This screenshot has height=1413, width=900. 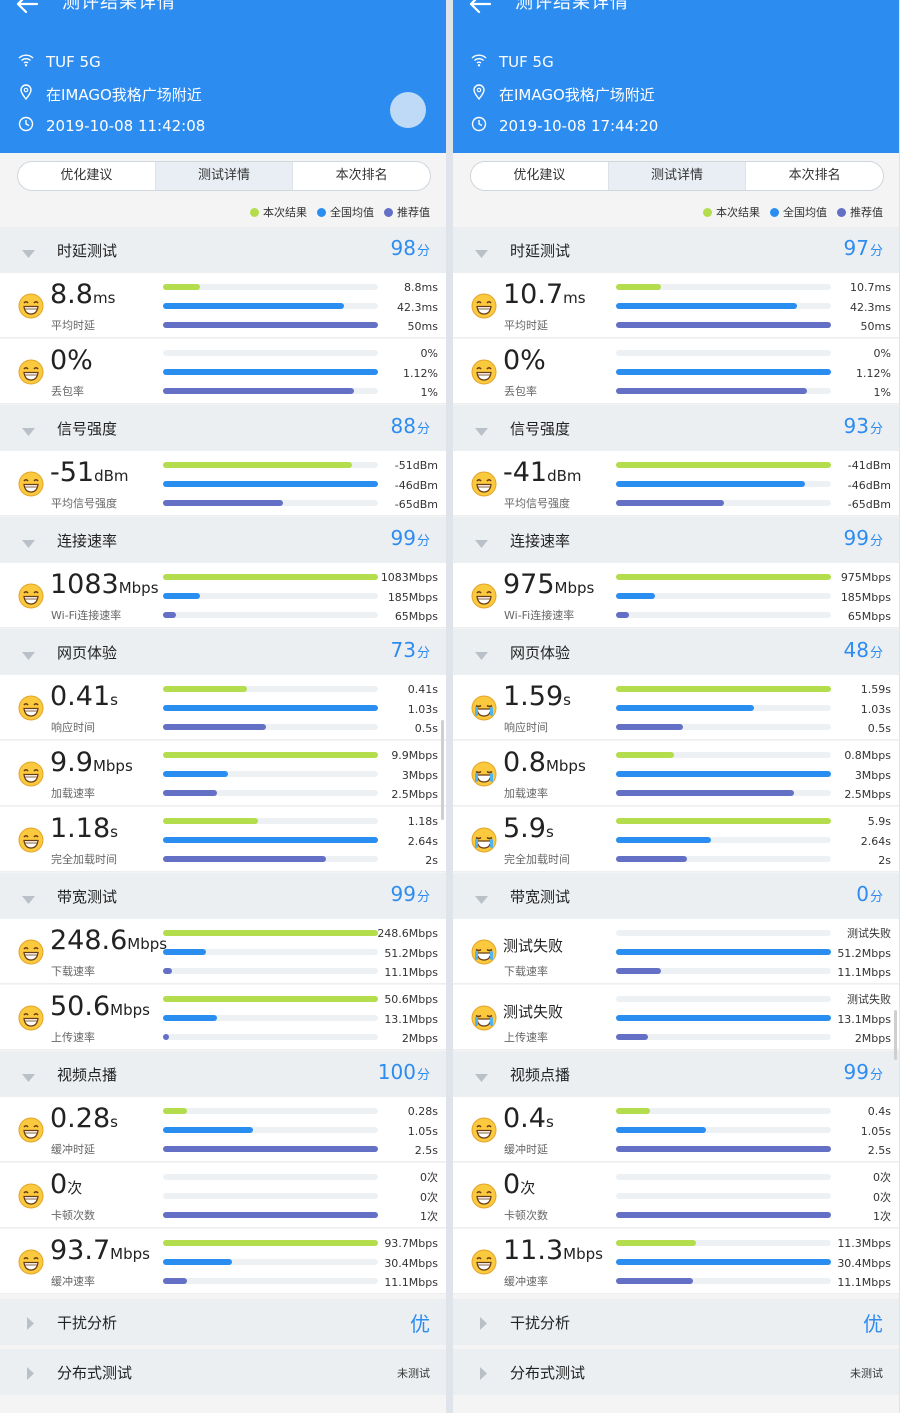 I want to click on section-header: 视频点播 100分, so click(x=223, y=1074).